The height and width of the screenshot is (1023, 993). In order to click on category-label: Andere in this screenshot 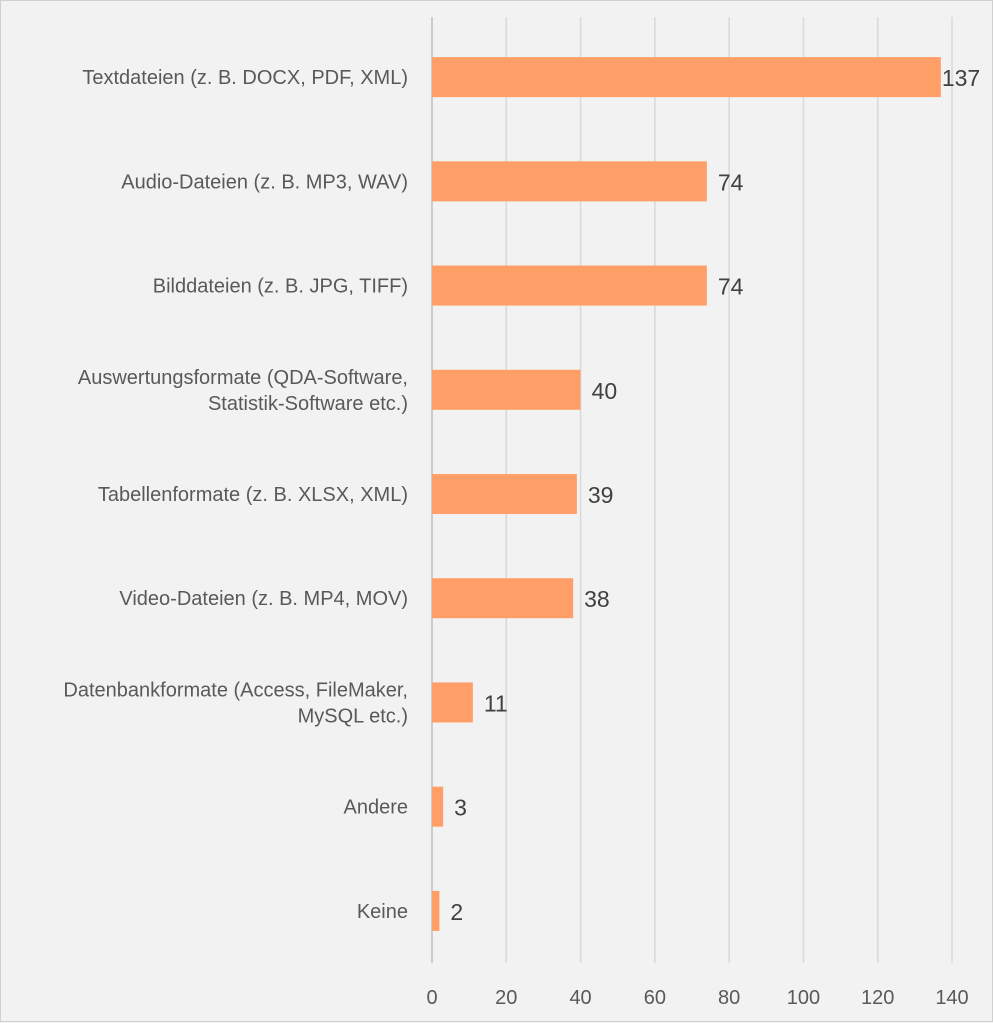, I will do `click(376, 808)`.